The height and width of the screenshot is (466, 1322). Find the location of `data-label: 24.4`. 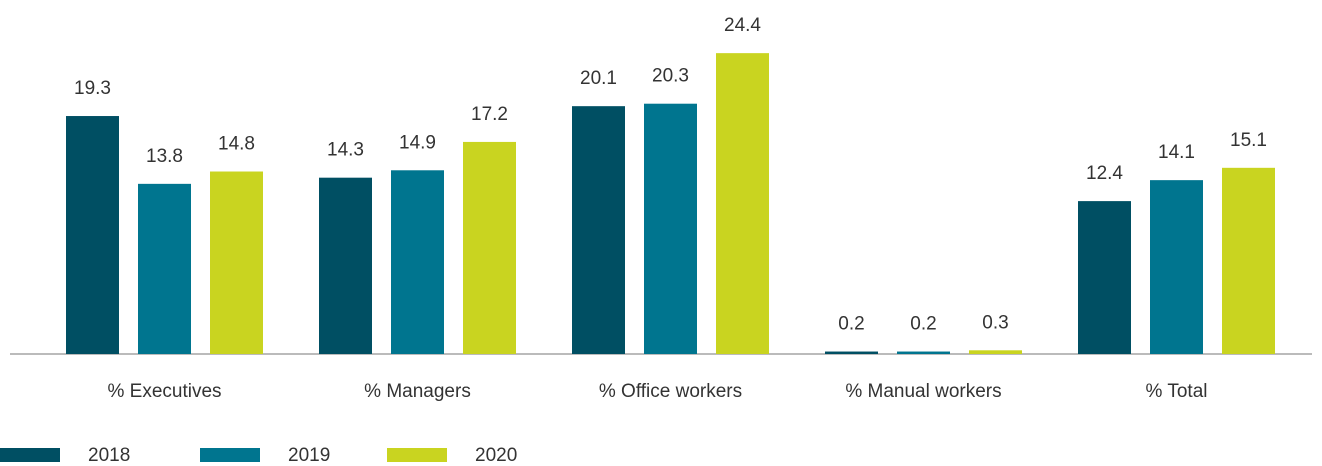

data-label: 24.4 is located at coordinates (742, 25).